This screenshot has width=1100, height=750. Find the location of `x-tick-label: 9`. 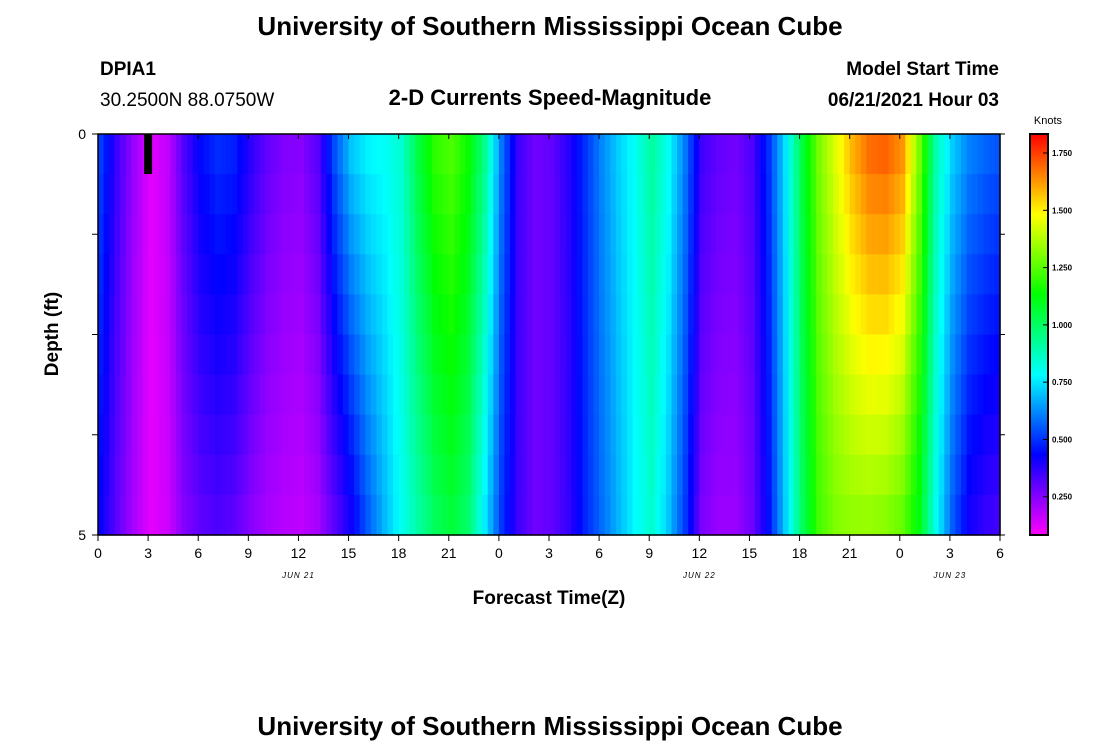

x-tick-label: 9 is located at coordinates (649, 553).